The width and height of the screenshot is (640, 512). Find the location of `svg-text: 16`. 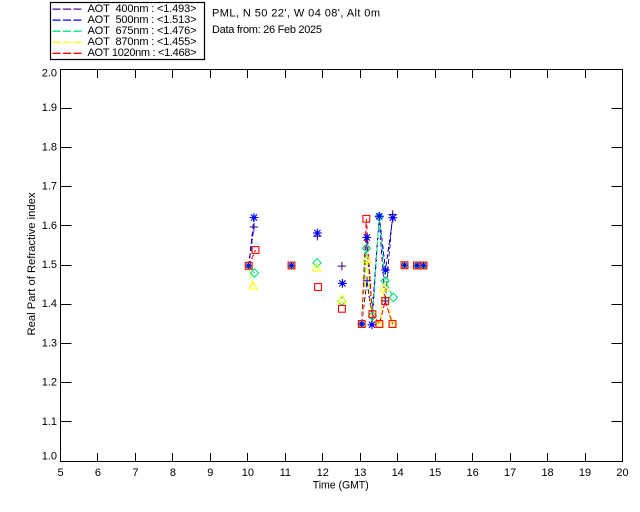

svg-text: 16 is located at coordinates (473, 473).